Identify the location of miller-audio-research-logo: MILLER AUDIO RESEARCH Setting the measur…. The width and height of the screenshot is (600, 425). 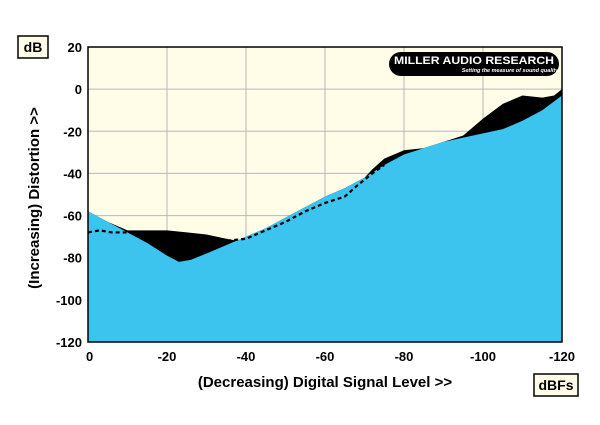
(474, 64).